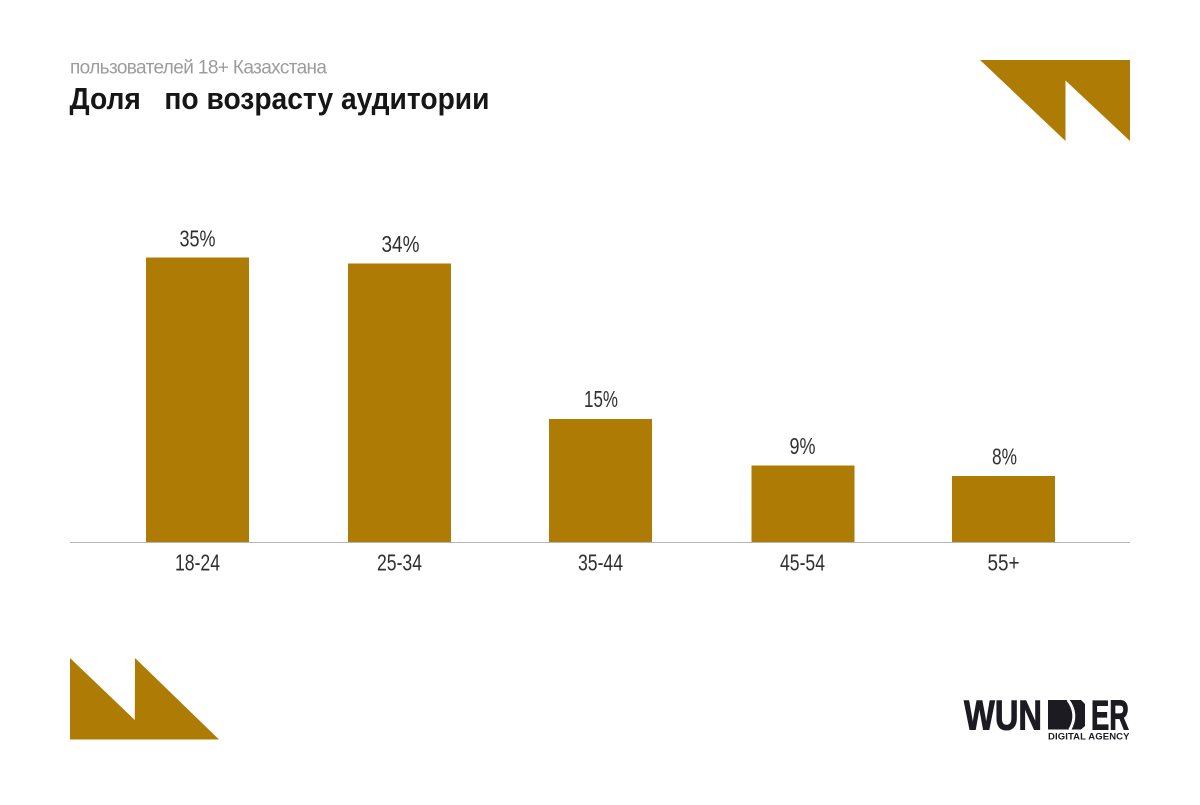 This screenshot has width=1200, height=805. What do you see at coordinates (198, 239) in the screenshot?
I see `svg-text: 35%` at bounding box center [198, 239].